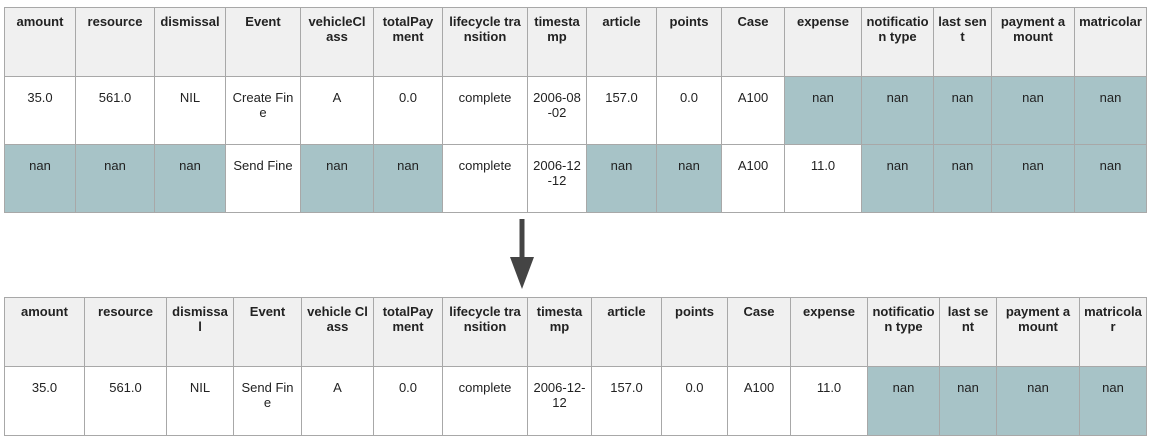 This screenshot has height=438, width=1152. Describe the element at coordinates (263, 110) in the screenshot. I see `table-cell: Create Fine` at that location.